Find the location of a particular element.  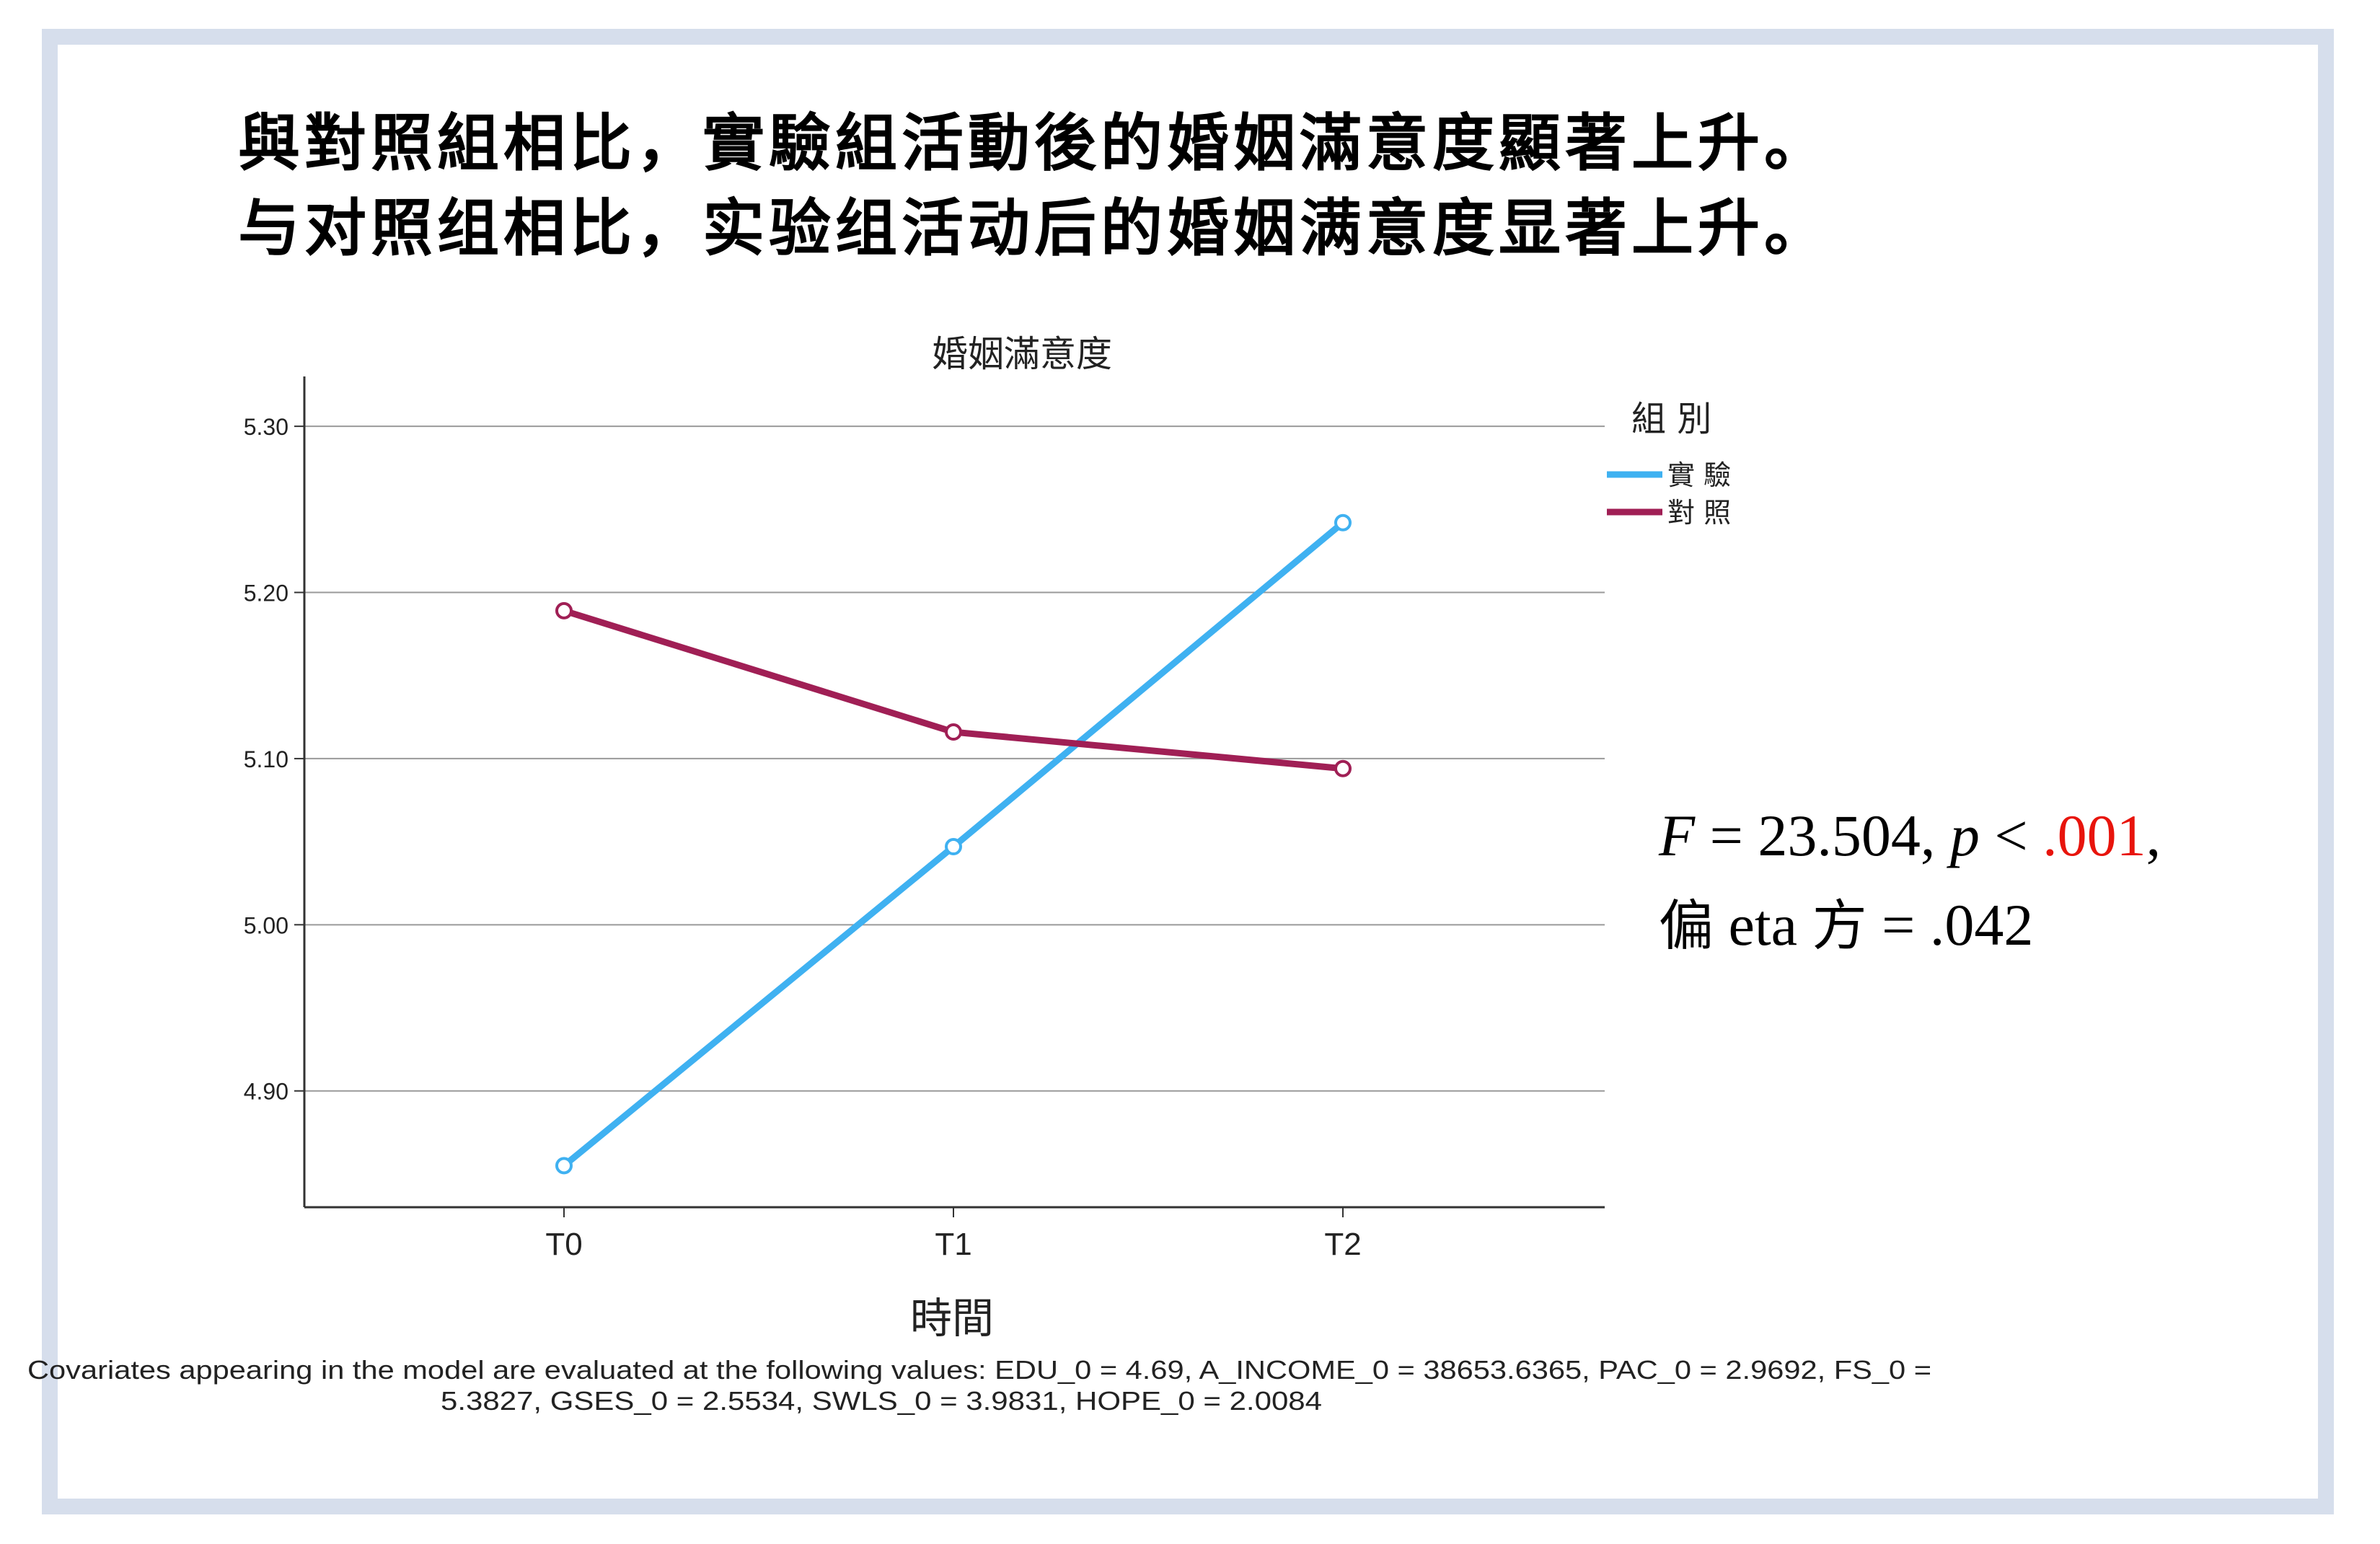

y-tick-label: 5.10 is located at coordinates (266, 759).